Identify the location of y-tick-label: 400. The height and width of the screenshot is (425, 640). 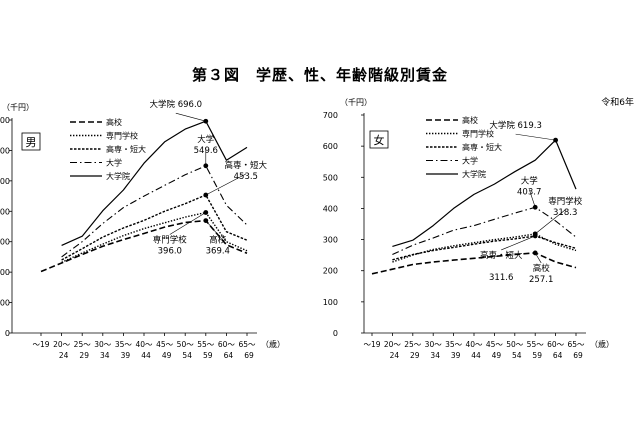
(330, 208).